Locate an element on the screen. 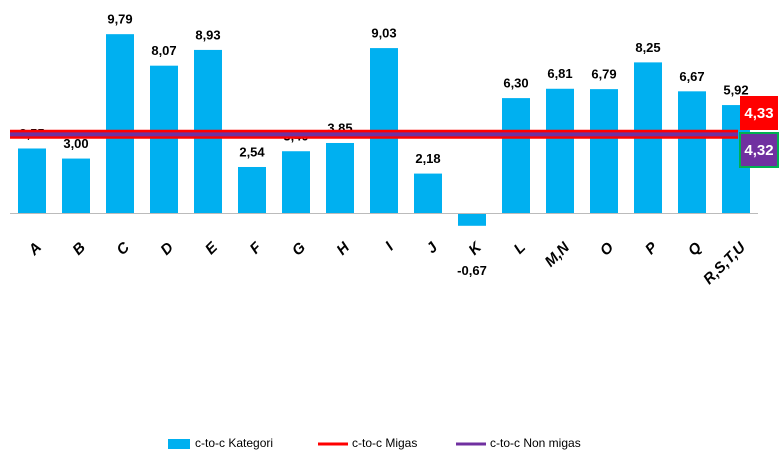 The image size is (784, 456). data-label: 9,79 is located at coordinates (119, 19).